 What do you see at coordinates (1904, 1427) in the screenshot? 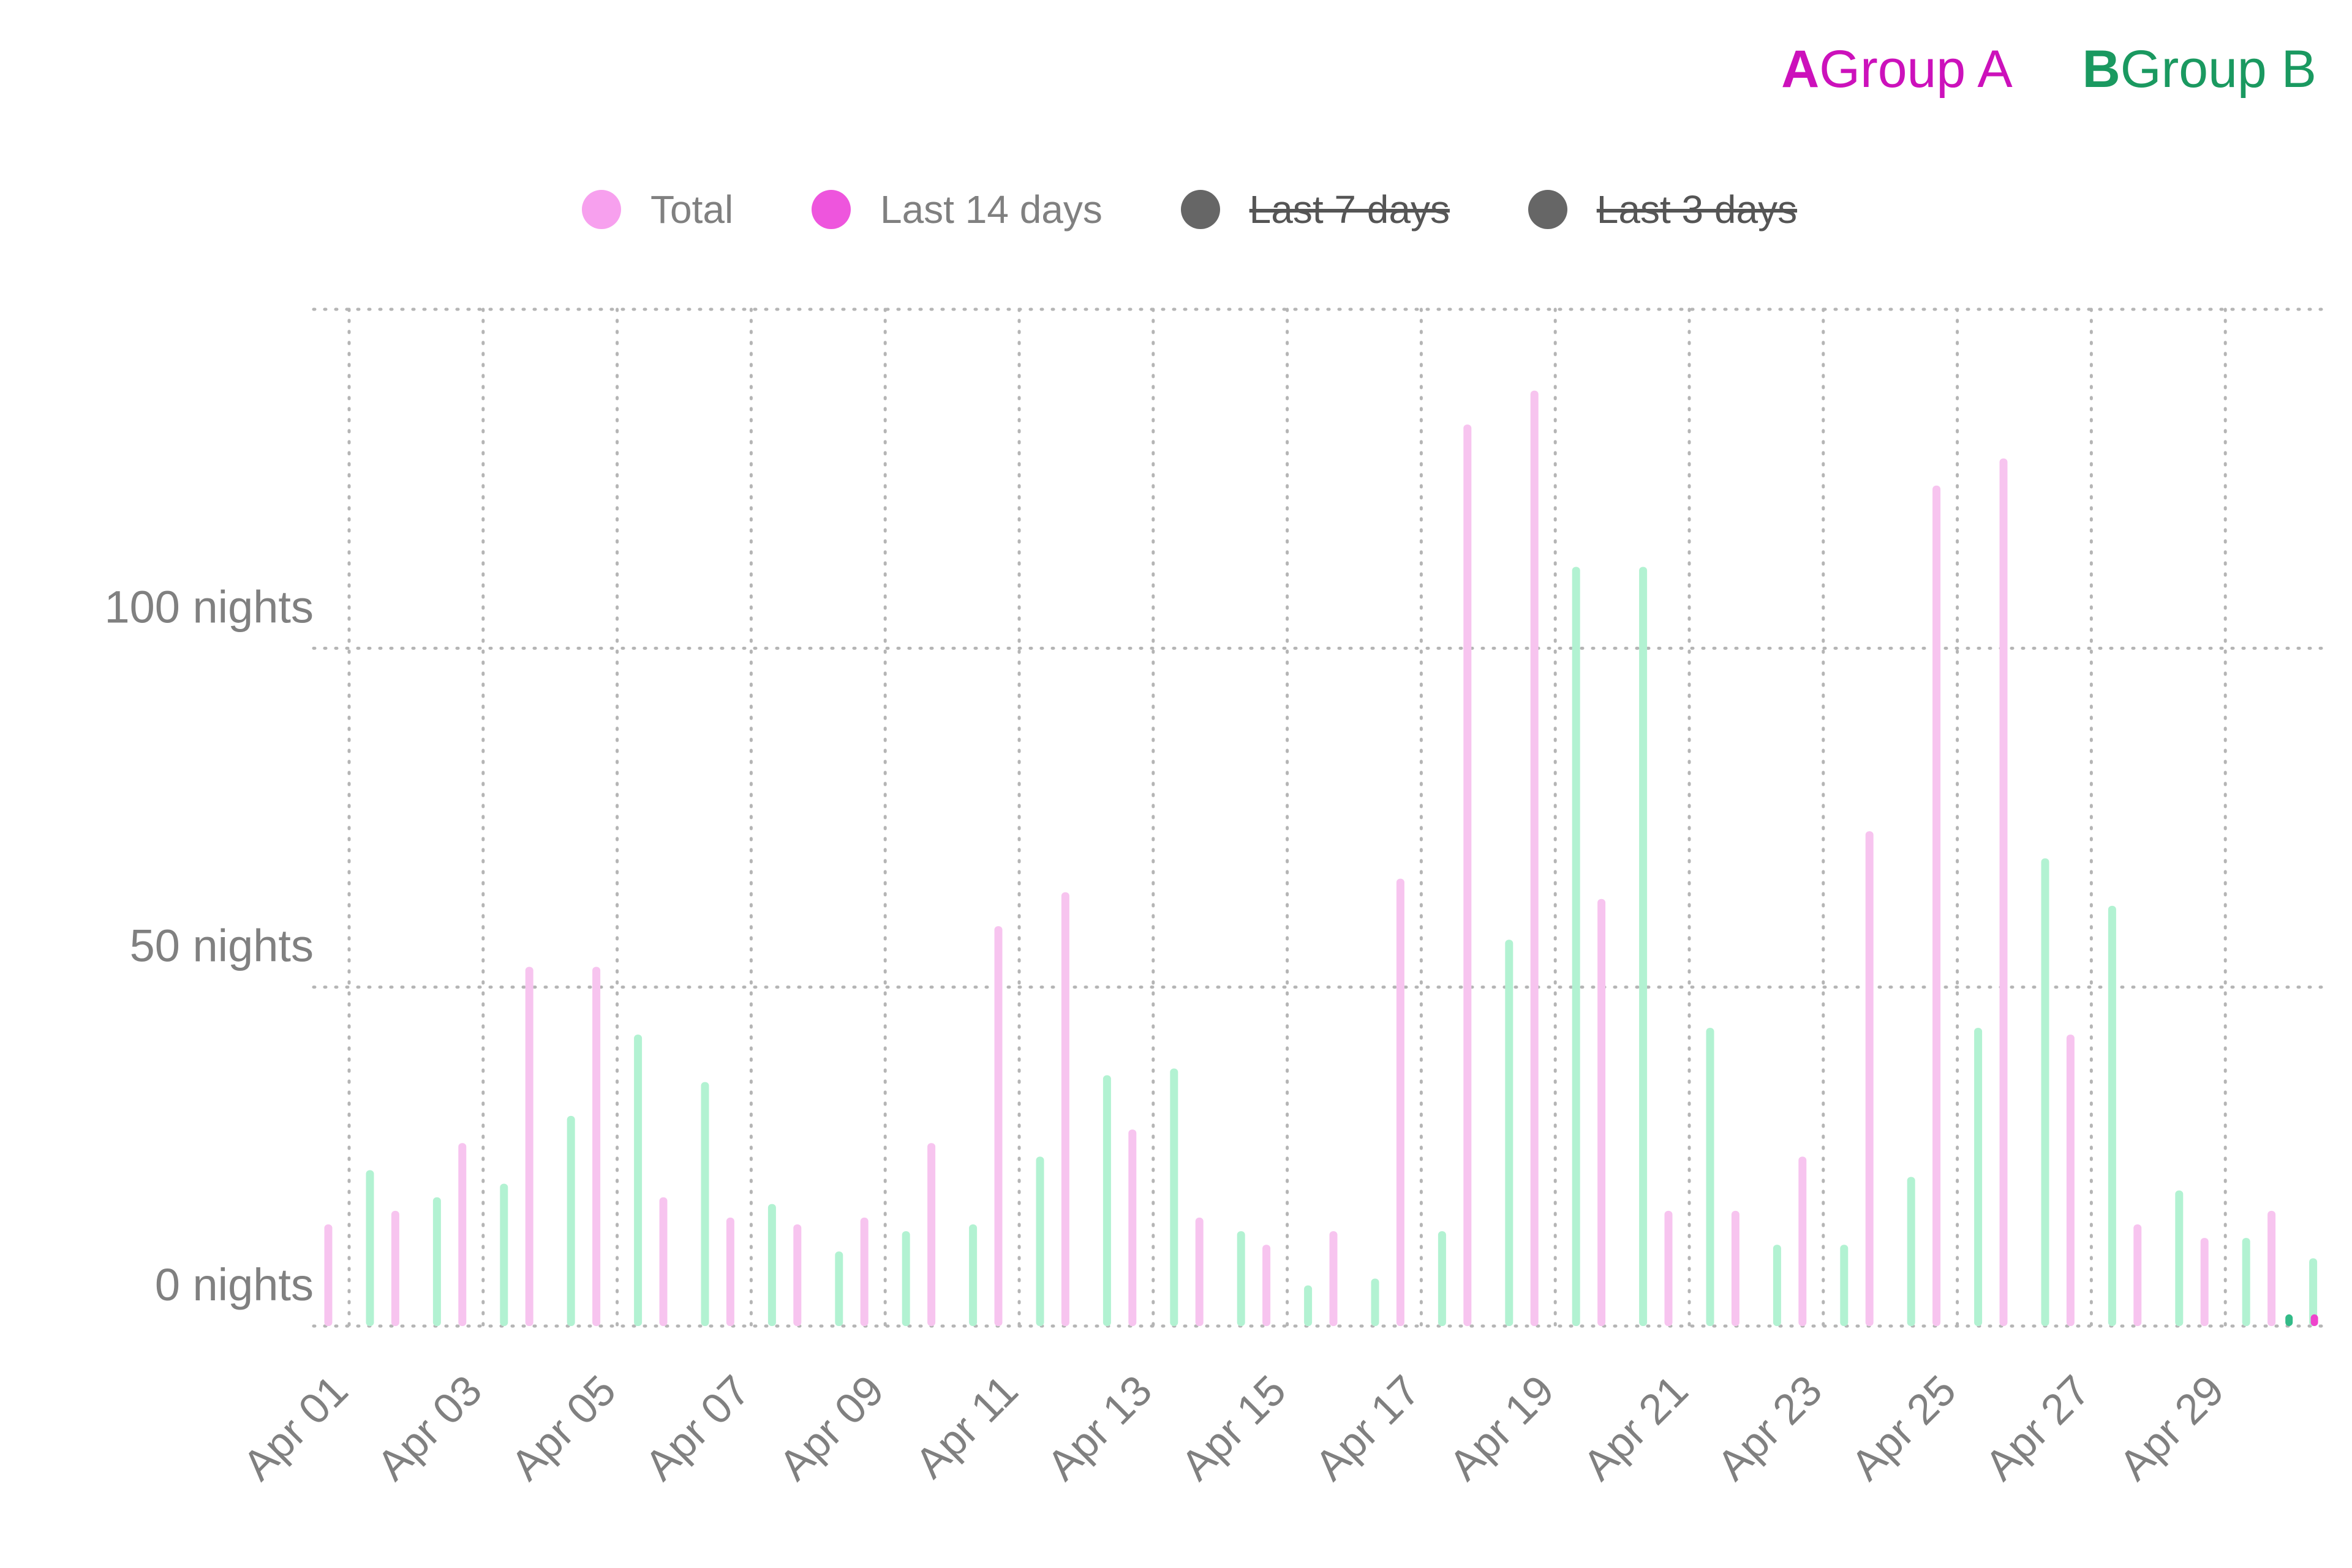
I see `x-tick-label: Apr 25` at bounding box center [1904, 1427].